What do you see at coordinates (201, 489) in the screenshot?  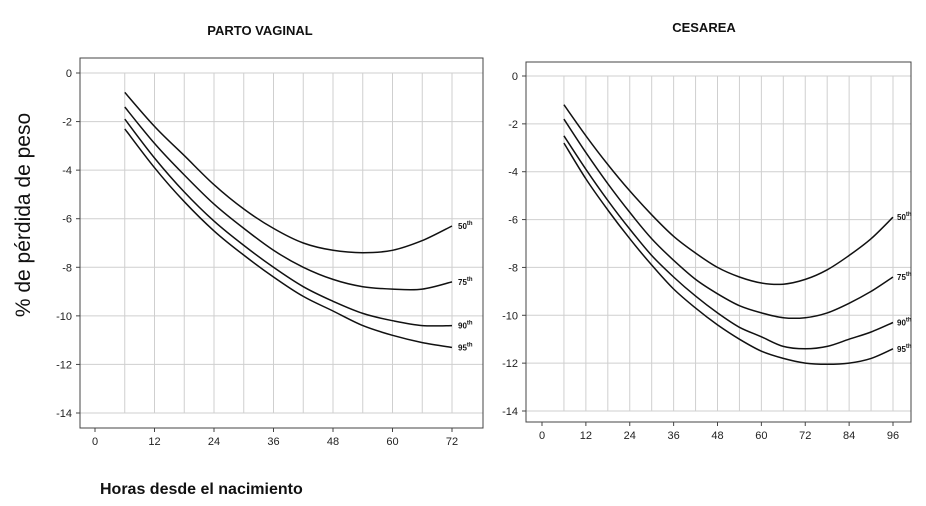 I see `x-axis-label: Horas desde el nacimiento` at bounding box center [201, 489].